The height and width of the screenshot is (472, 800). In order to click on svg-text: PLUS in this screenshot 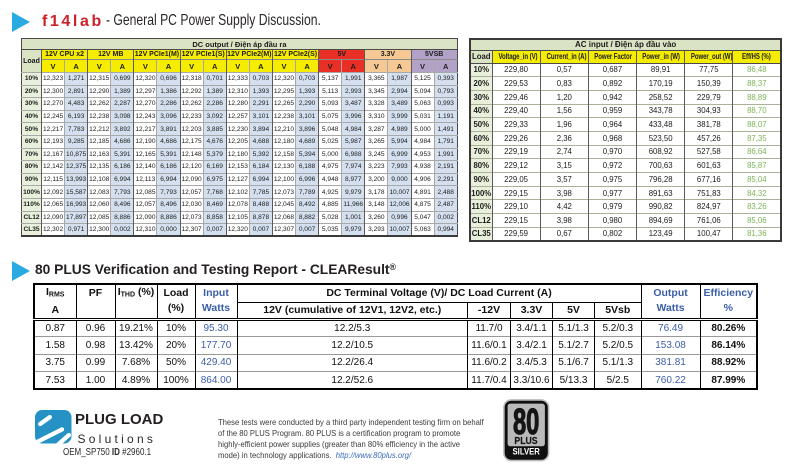, I will do `click(525, 441)`.